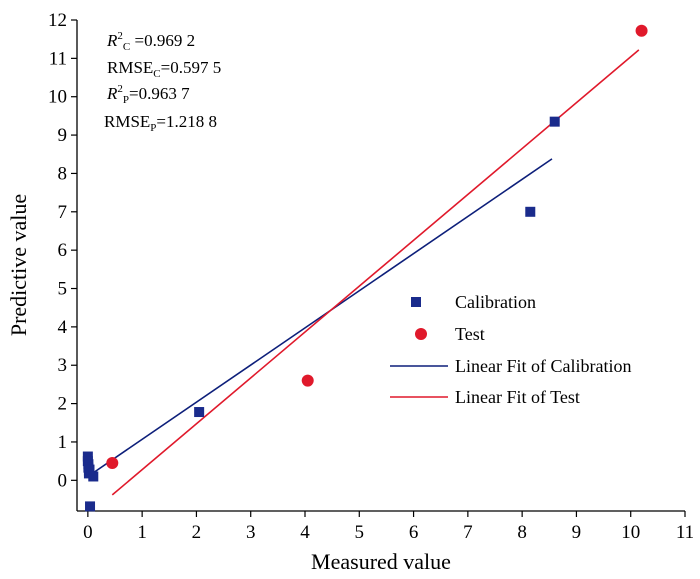  What do you see at coordinates (63, 289) in the screenshot?
I see `y-tick-label: 5` at bounding box center [63, 289].